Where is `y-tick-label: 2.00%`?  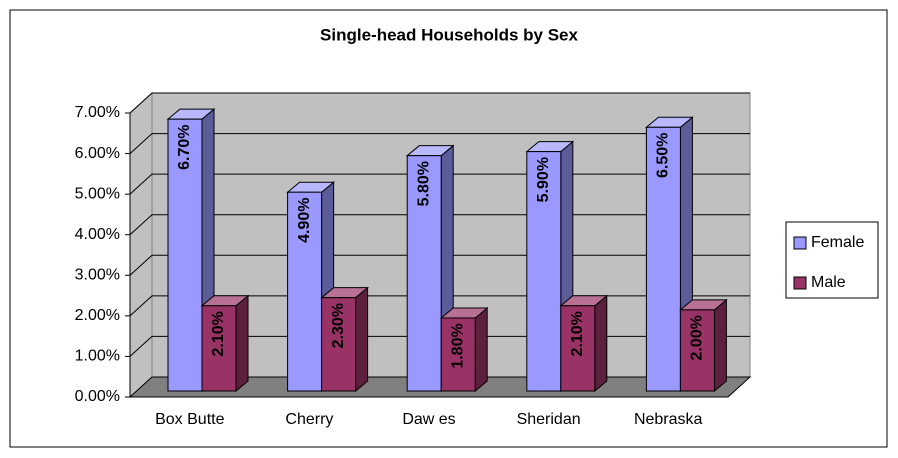
y-tick-label: 2.00% is located at coordinates (97, 315).